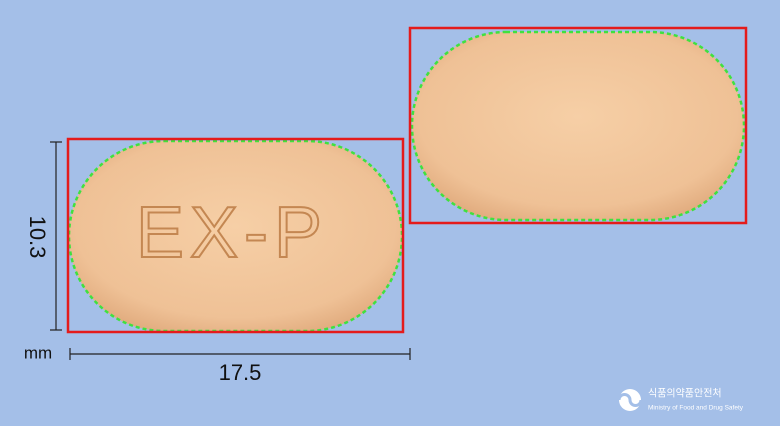 The width and height of the screenshot is (780, 426). Describe the element at coordinates (240, 372) in the screenshot. I see `width-label: 17.5` at that location.